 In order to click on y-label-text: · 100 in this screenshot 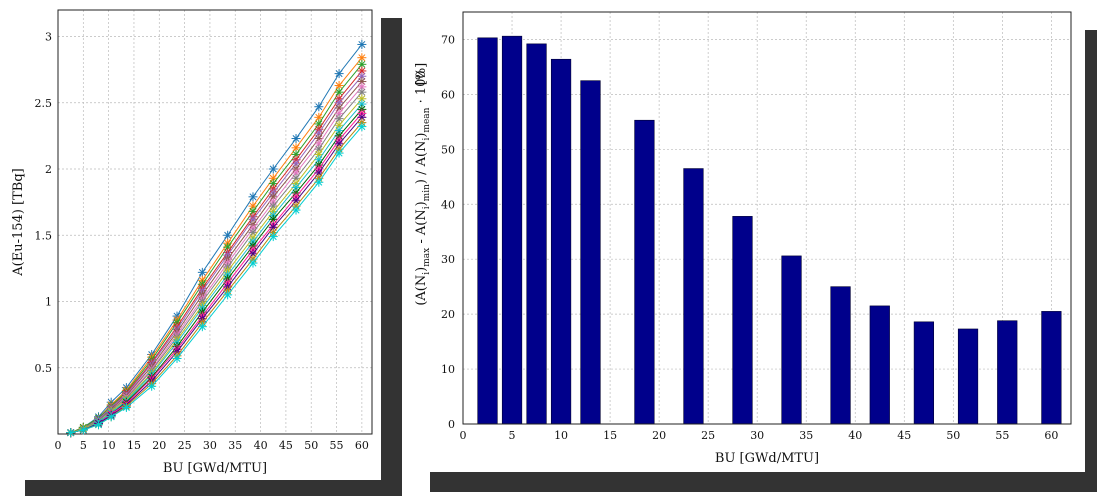, I will do `click(421, 88)`.